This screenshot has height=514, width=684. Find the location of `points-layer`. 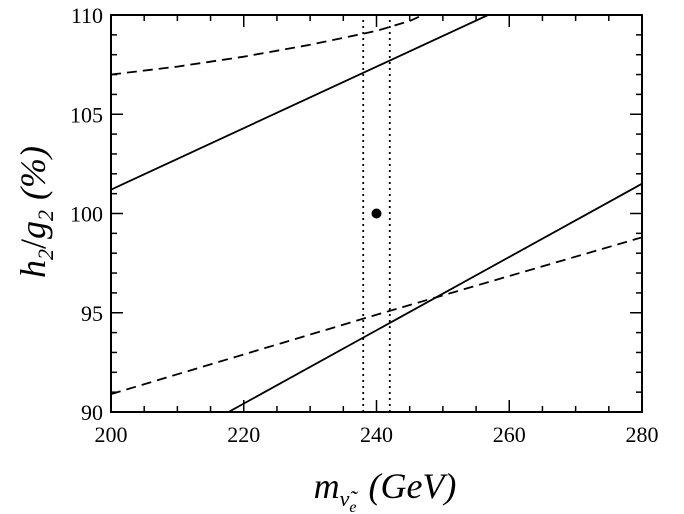

points-layer is located at coordinates (376, 213).